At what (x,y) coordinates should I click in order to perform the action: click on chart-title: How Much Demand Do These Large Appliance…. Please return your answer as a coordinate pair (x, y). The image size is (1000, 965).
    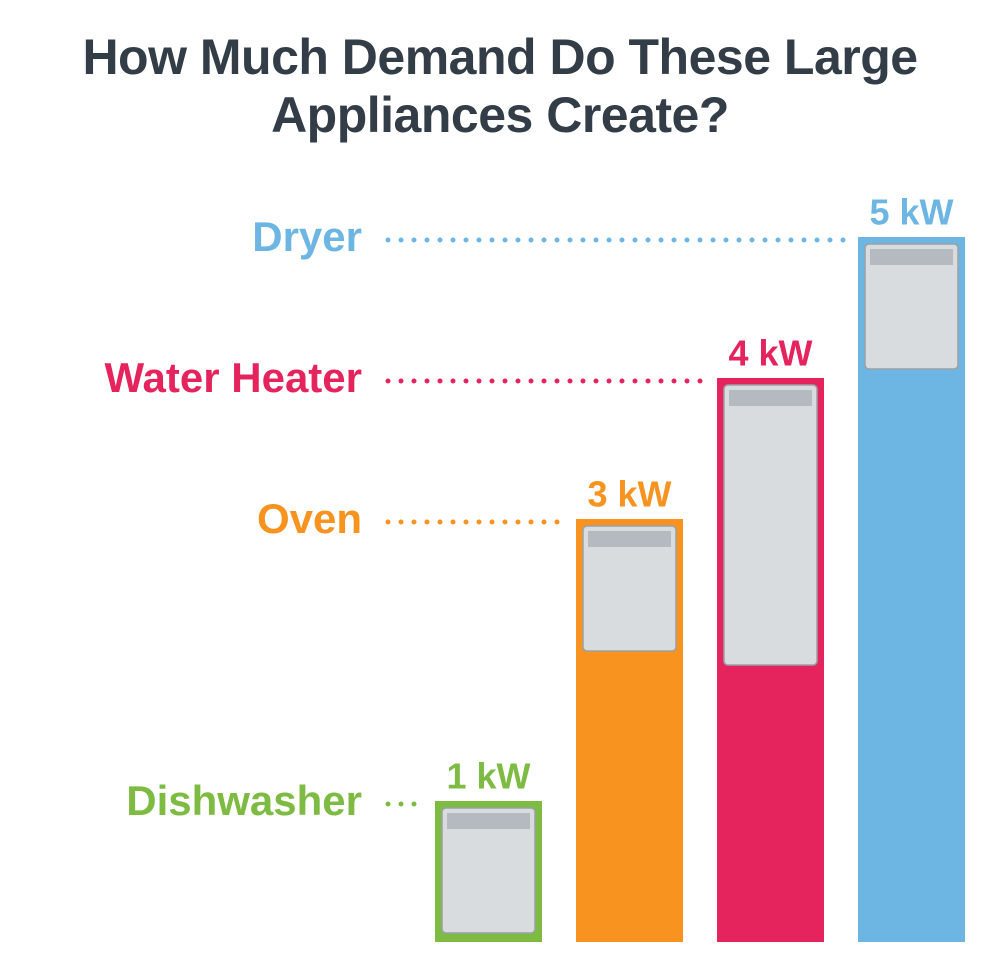
    Looking at the image, I should click on (500, 86).